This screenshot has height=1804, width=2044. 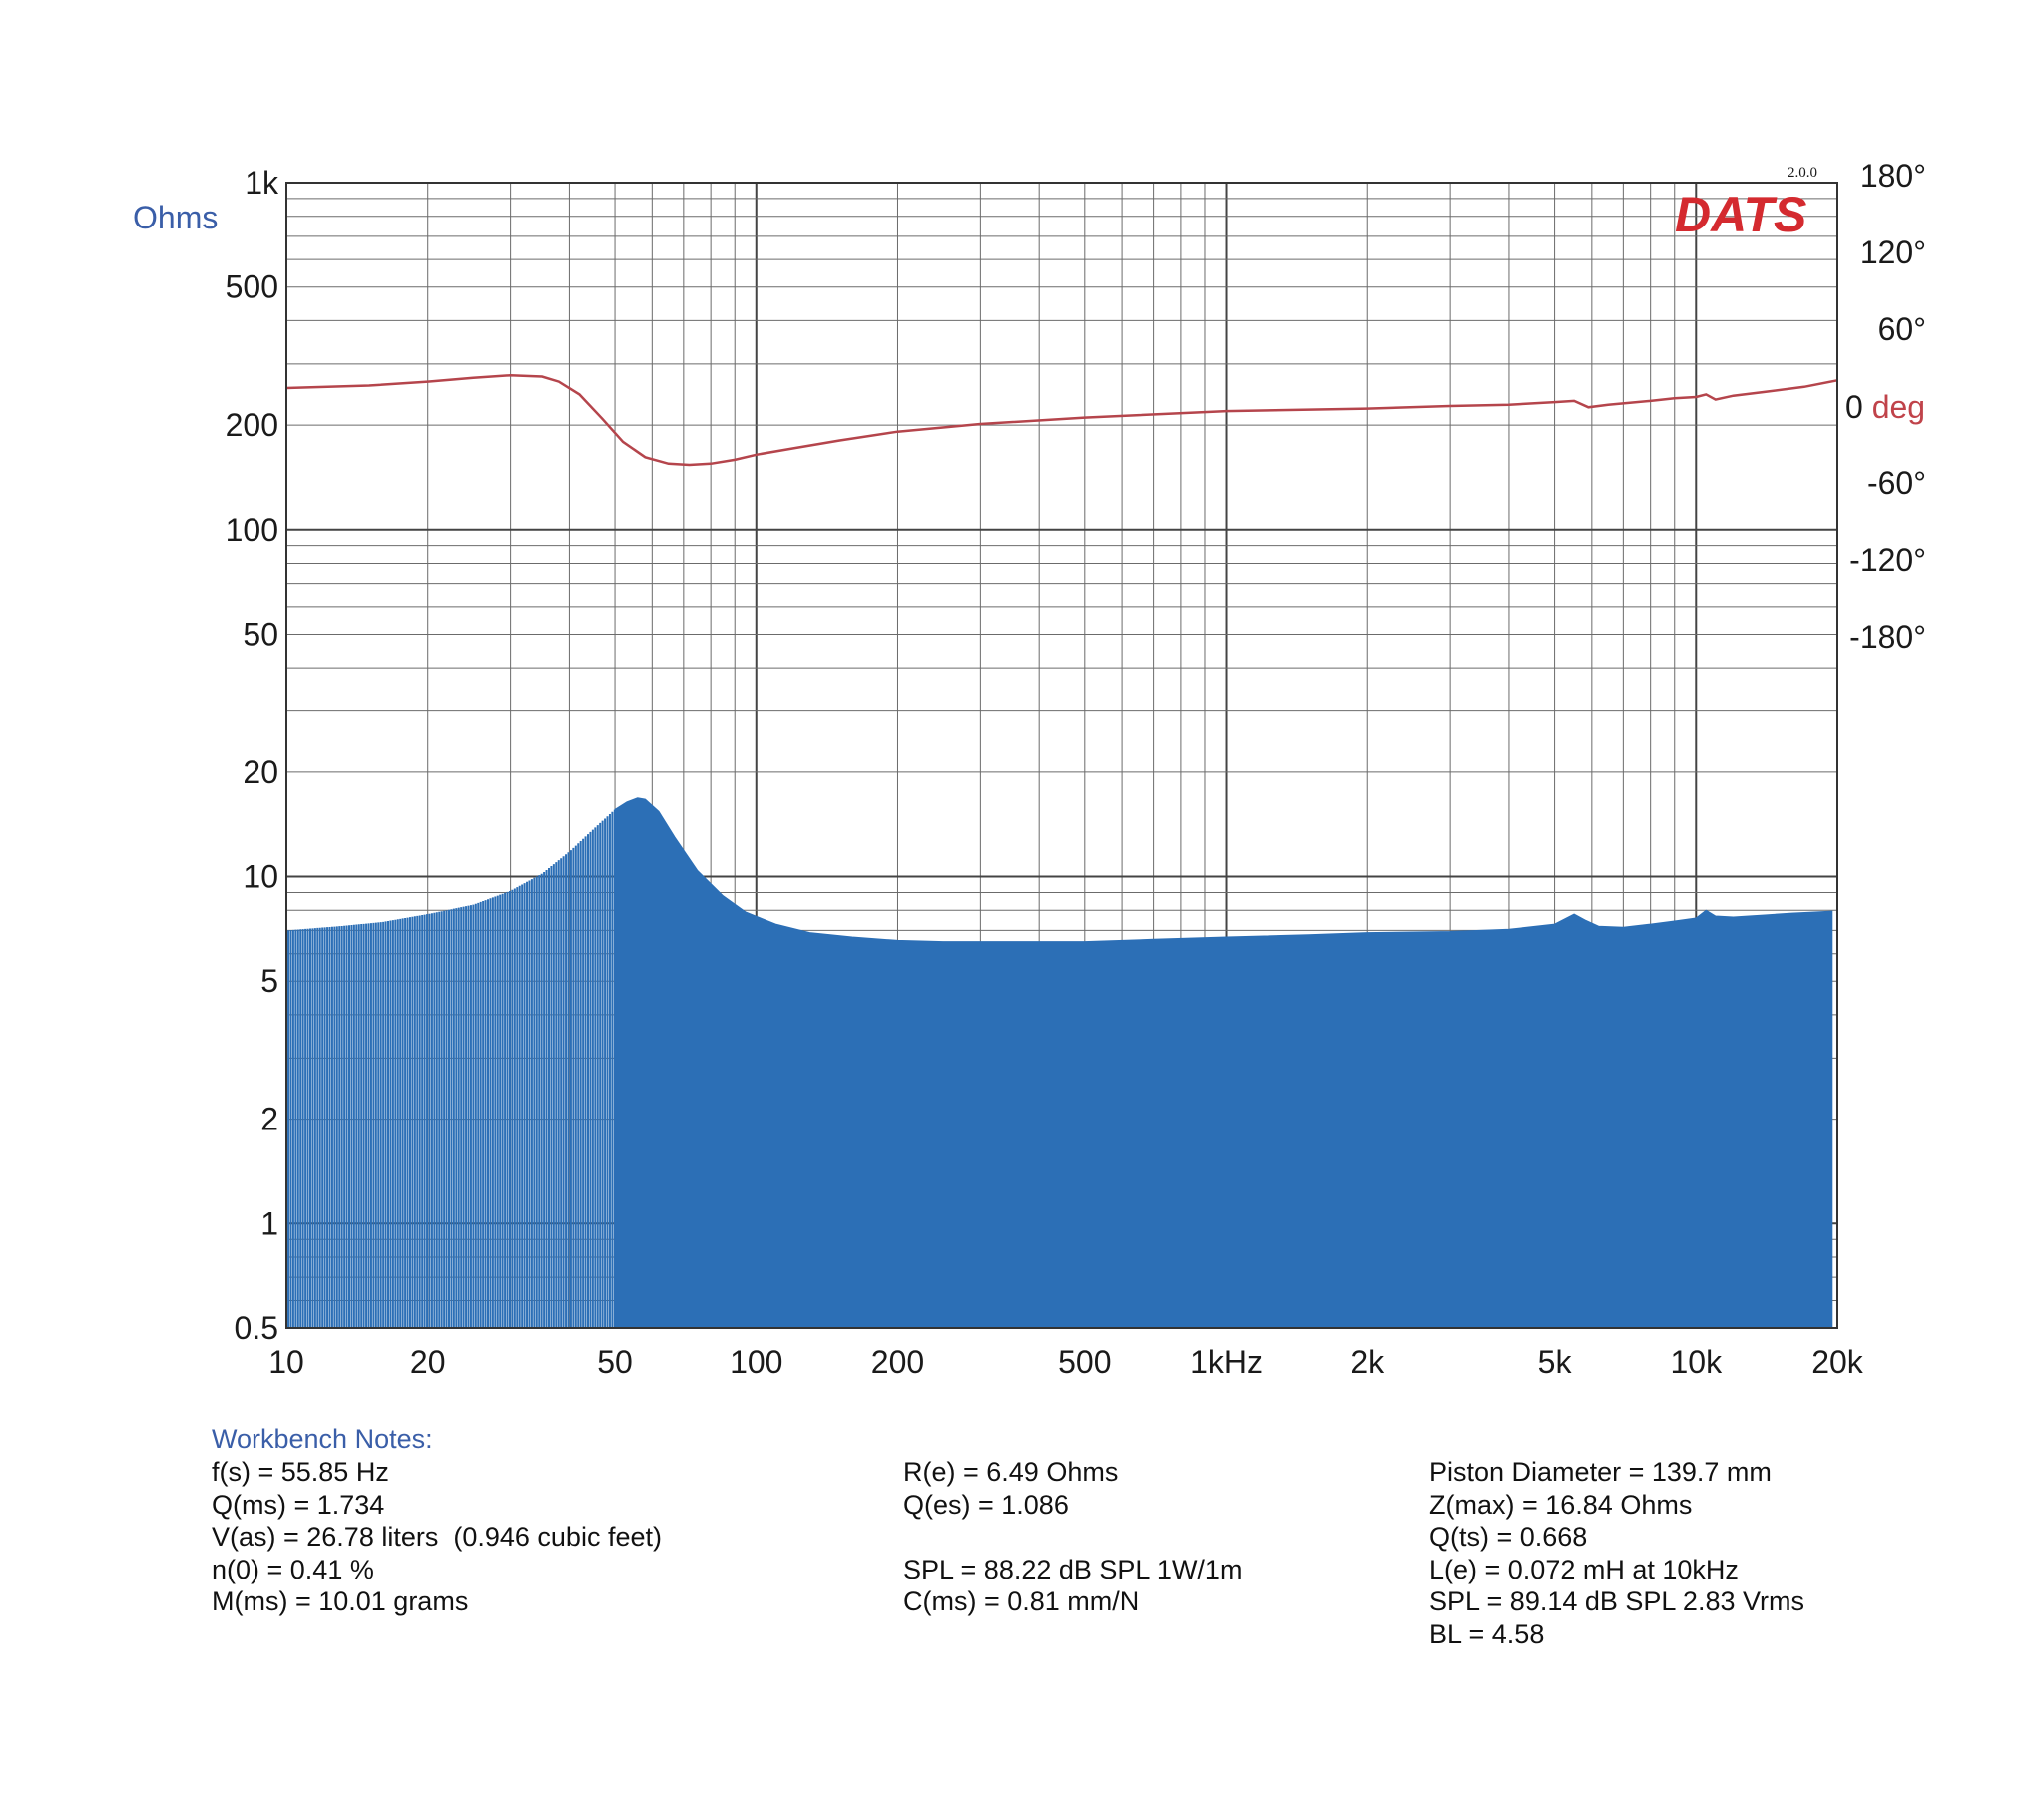 I want to click on note-line: Q(es) = 1.086, so click(x=986, y=1504).